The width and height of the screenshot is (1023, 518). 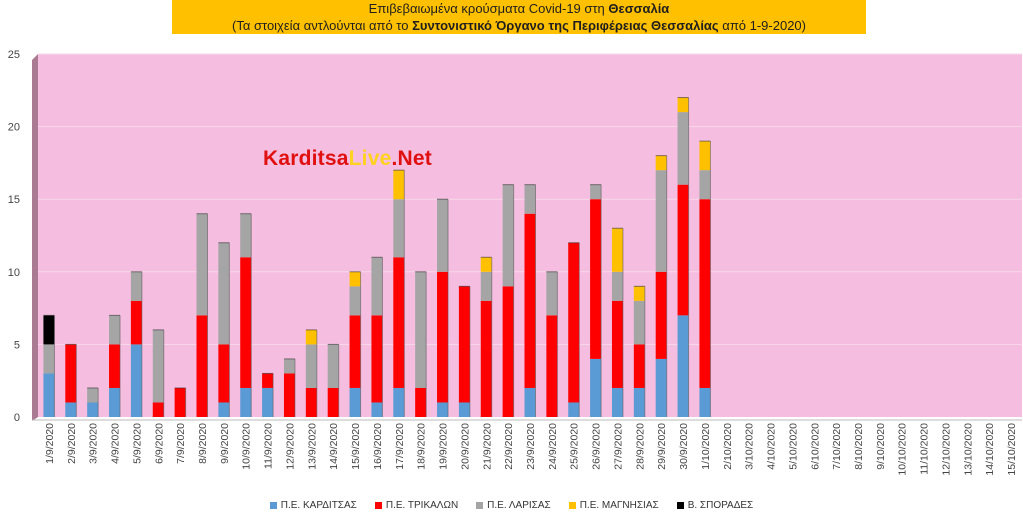 I want to click on x-tick-label: 9/10/2020, so click(x=881, y=446).